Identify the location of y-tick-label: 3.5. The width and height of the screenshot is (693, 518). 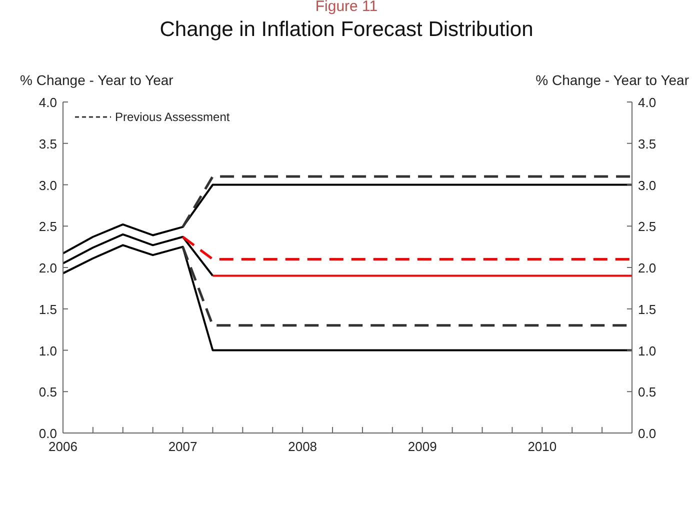
(47, 144).